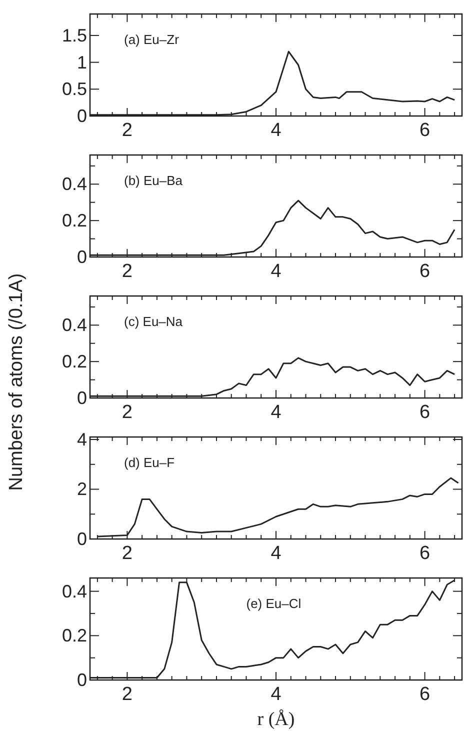  What do you see at coordinates (152, 39) in the screenshot?
I see `annotation: (a) Eu–Zr` at bounding box center [152, 39].